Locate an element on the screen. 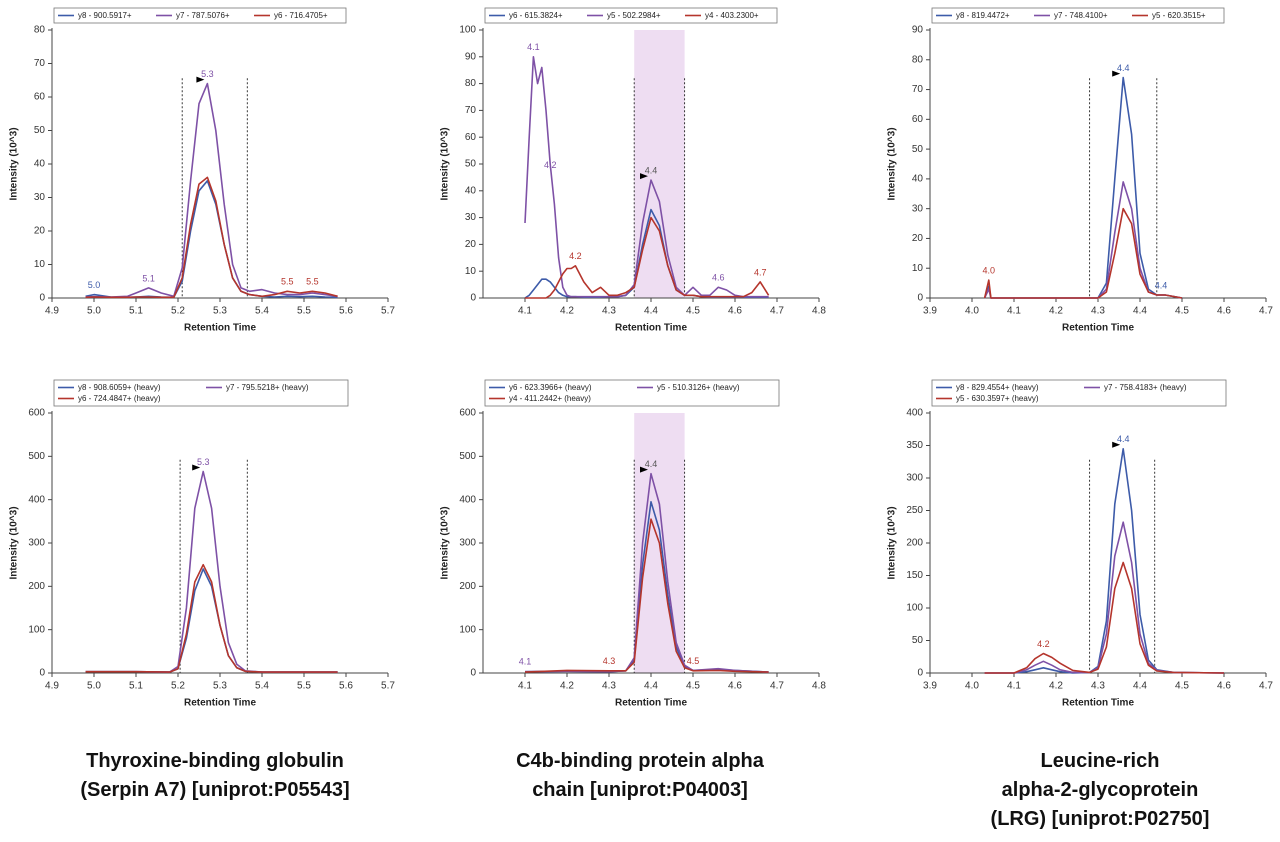 This screenshot has height=842, width=1280. peak-label: 4.7 is located at coordinates (760, 272).